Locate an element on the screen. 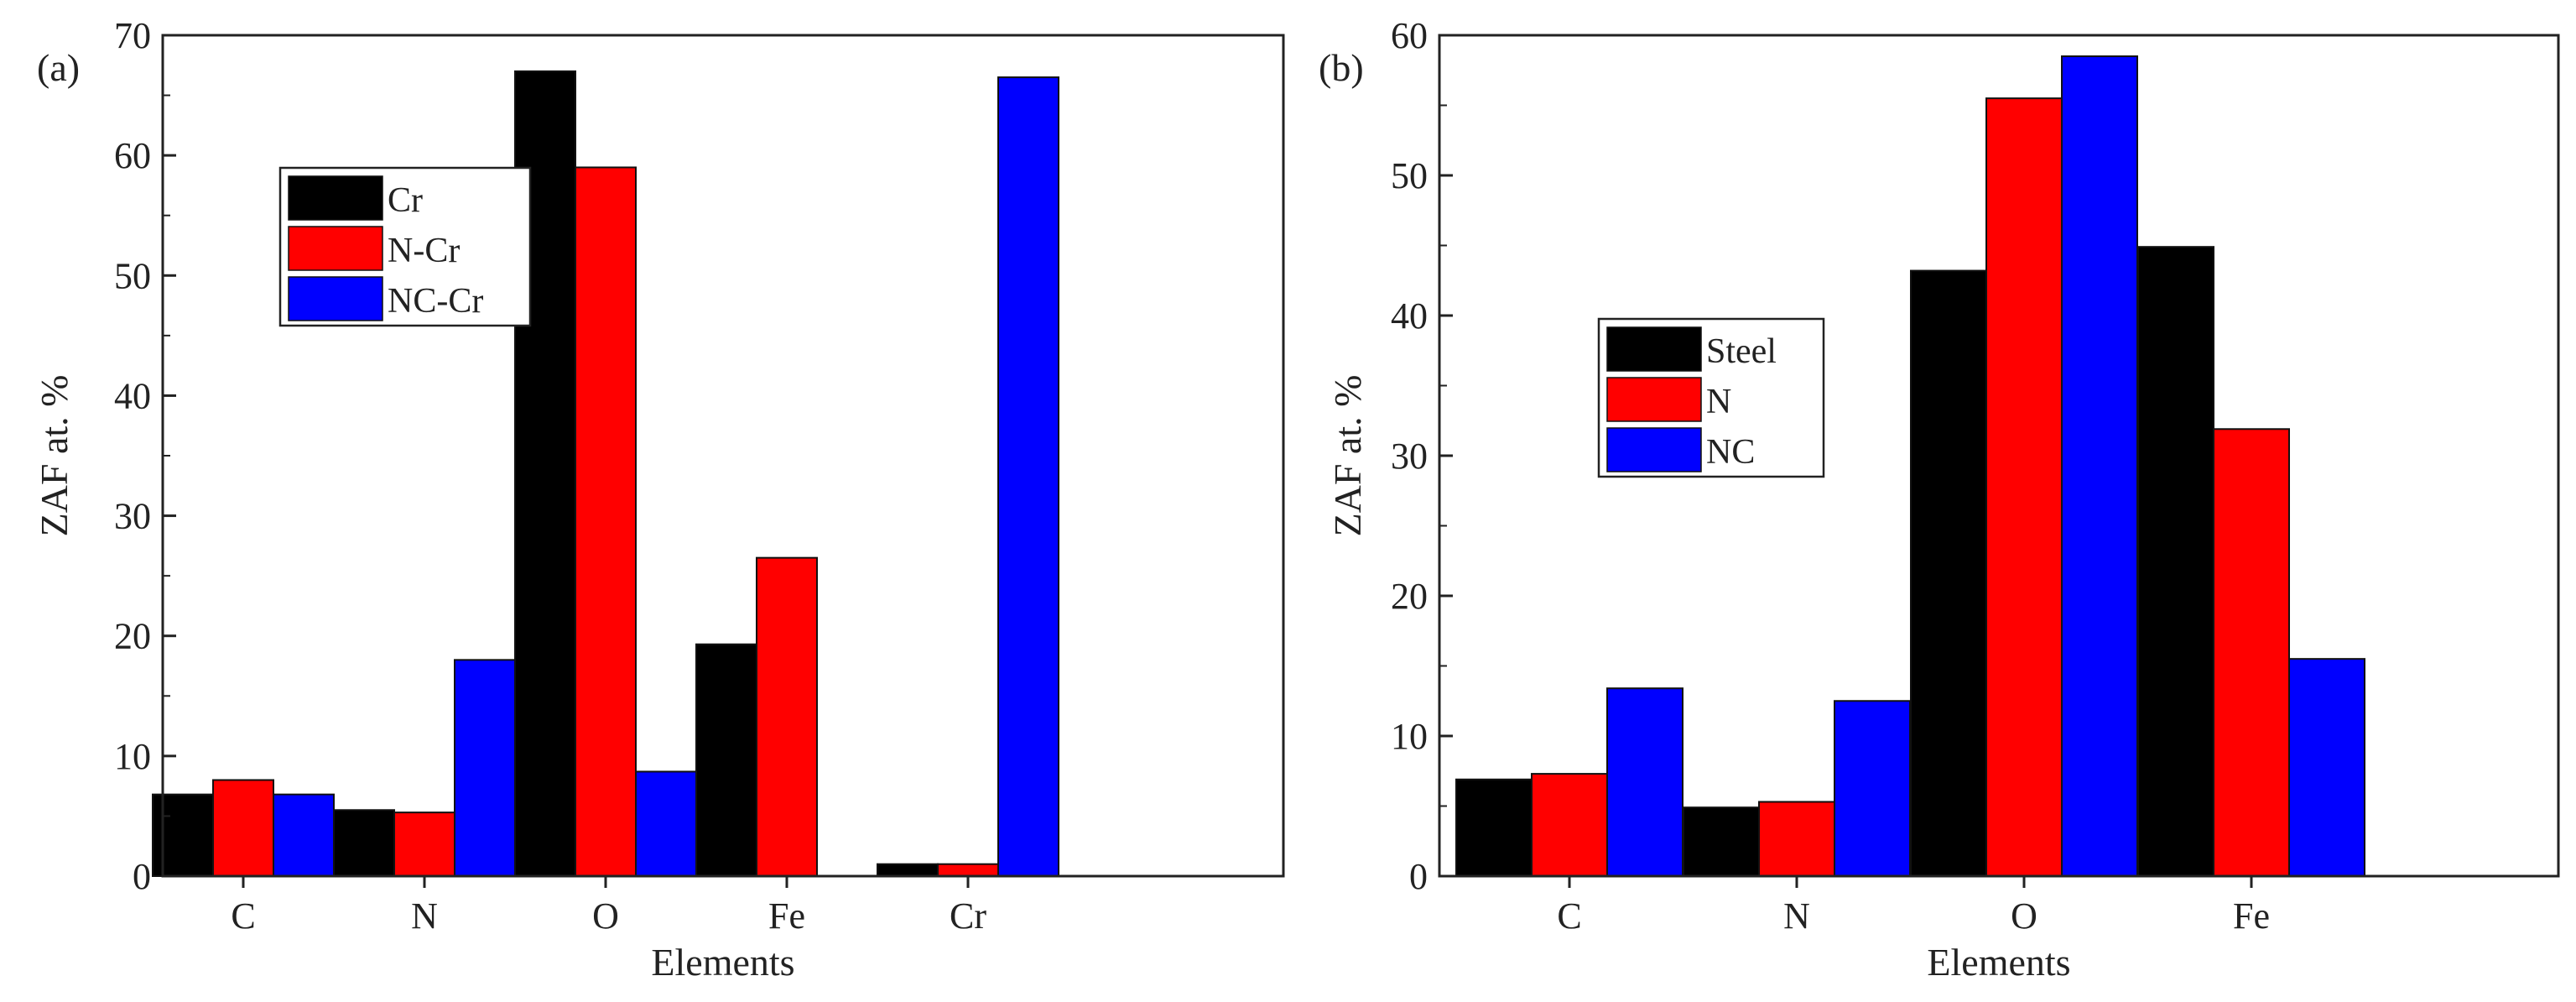 This screenshot has width=2576, height=1002. legend-swatch-nc is located at coordinates (1654, 449).